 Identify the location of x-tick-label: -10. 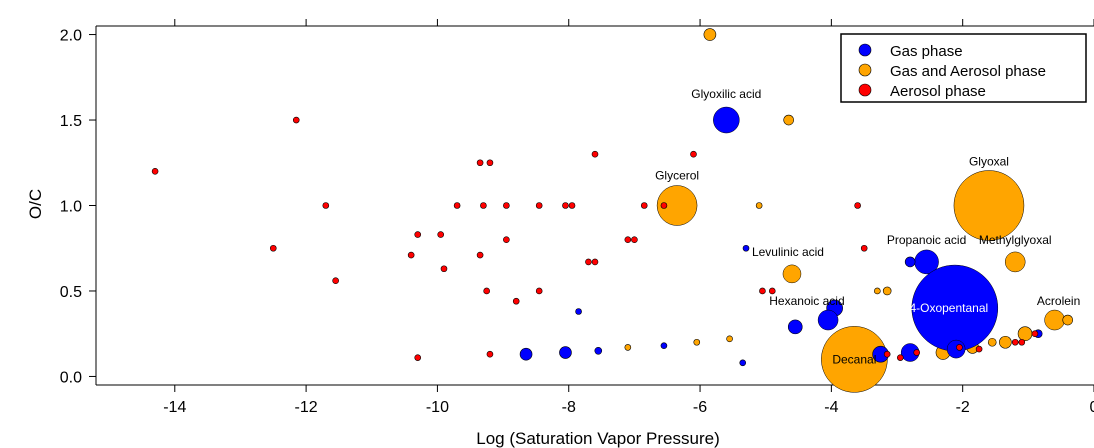
(437, 407).